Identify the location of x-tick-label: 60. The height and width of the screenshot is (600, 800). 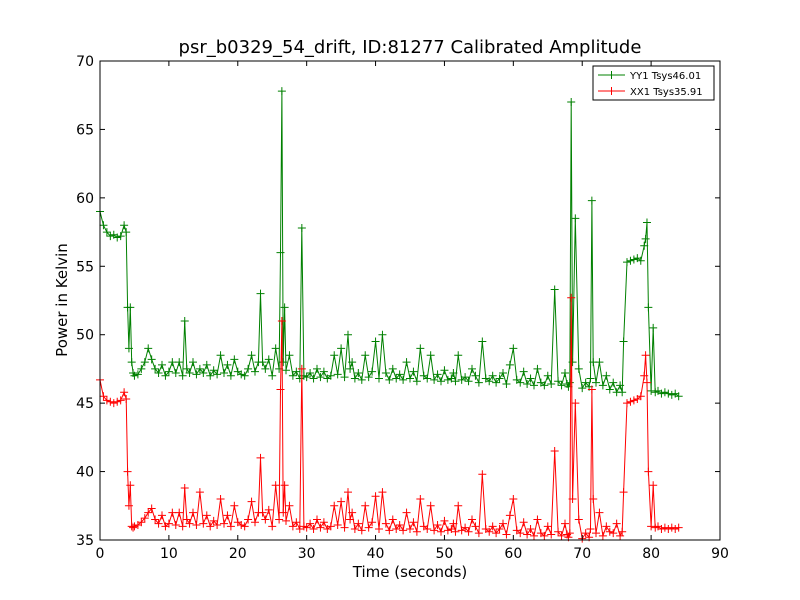
(513, 554).